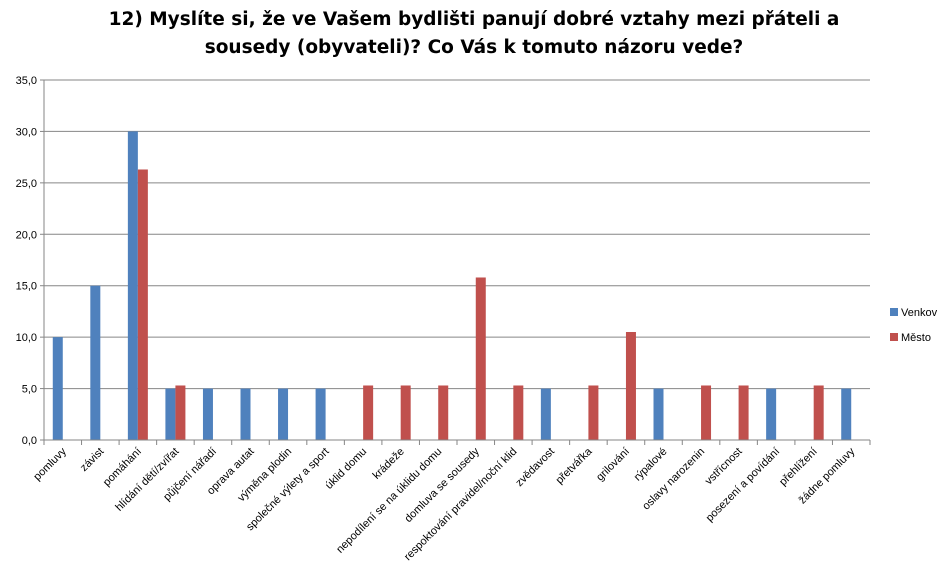 This screenshot has height=586, width=948. What do you see at coordinates (743, 485) in the screenshot?
I see `x-category-label: posezení a povídání` at bounding box center [743, 485].